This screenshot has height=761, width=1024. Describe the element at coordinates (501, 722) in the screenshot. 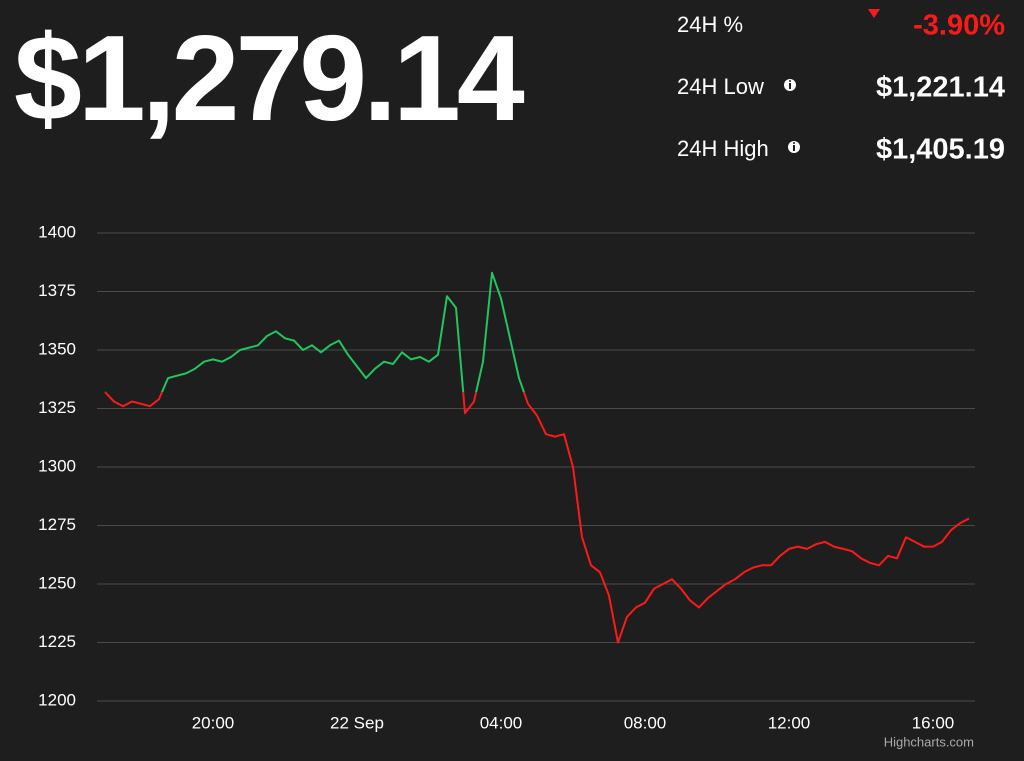

I see `x-tick-label: 04:00` at that location.